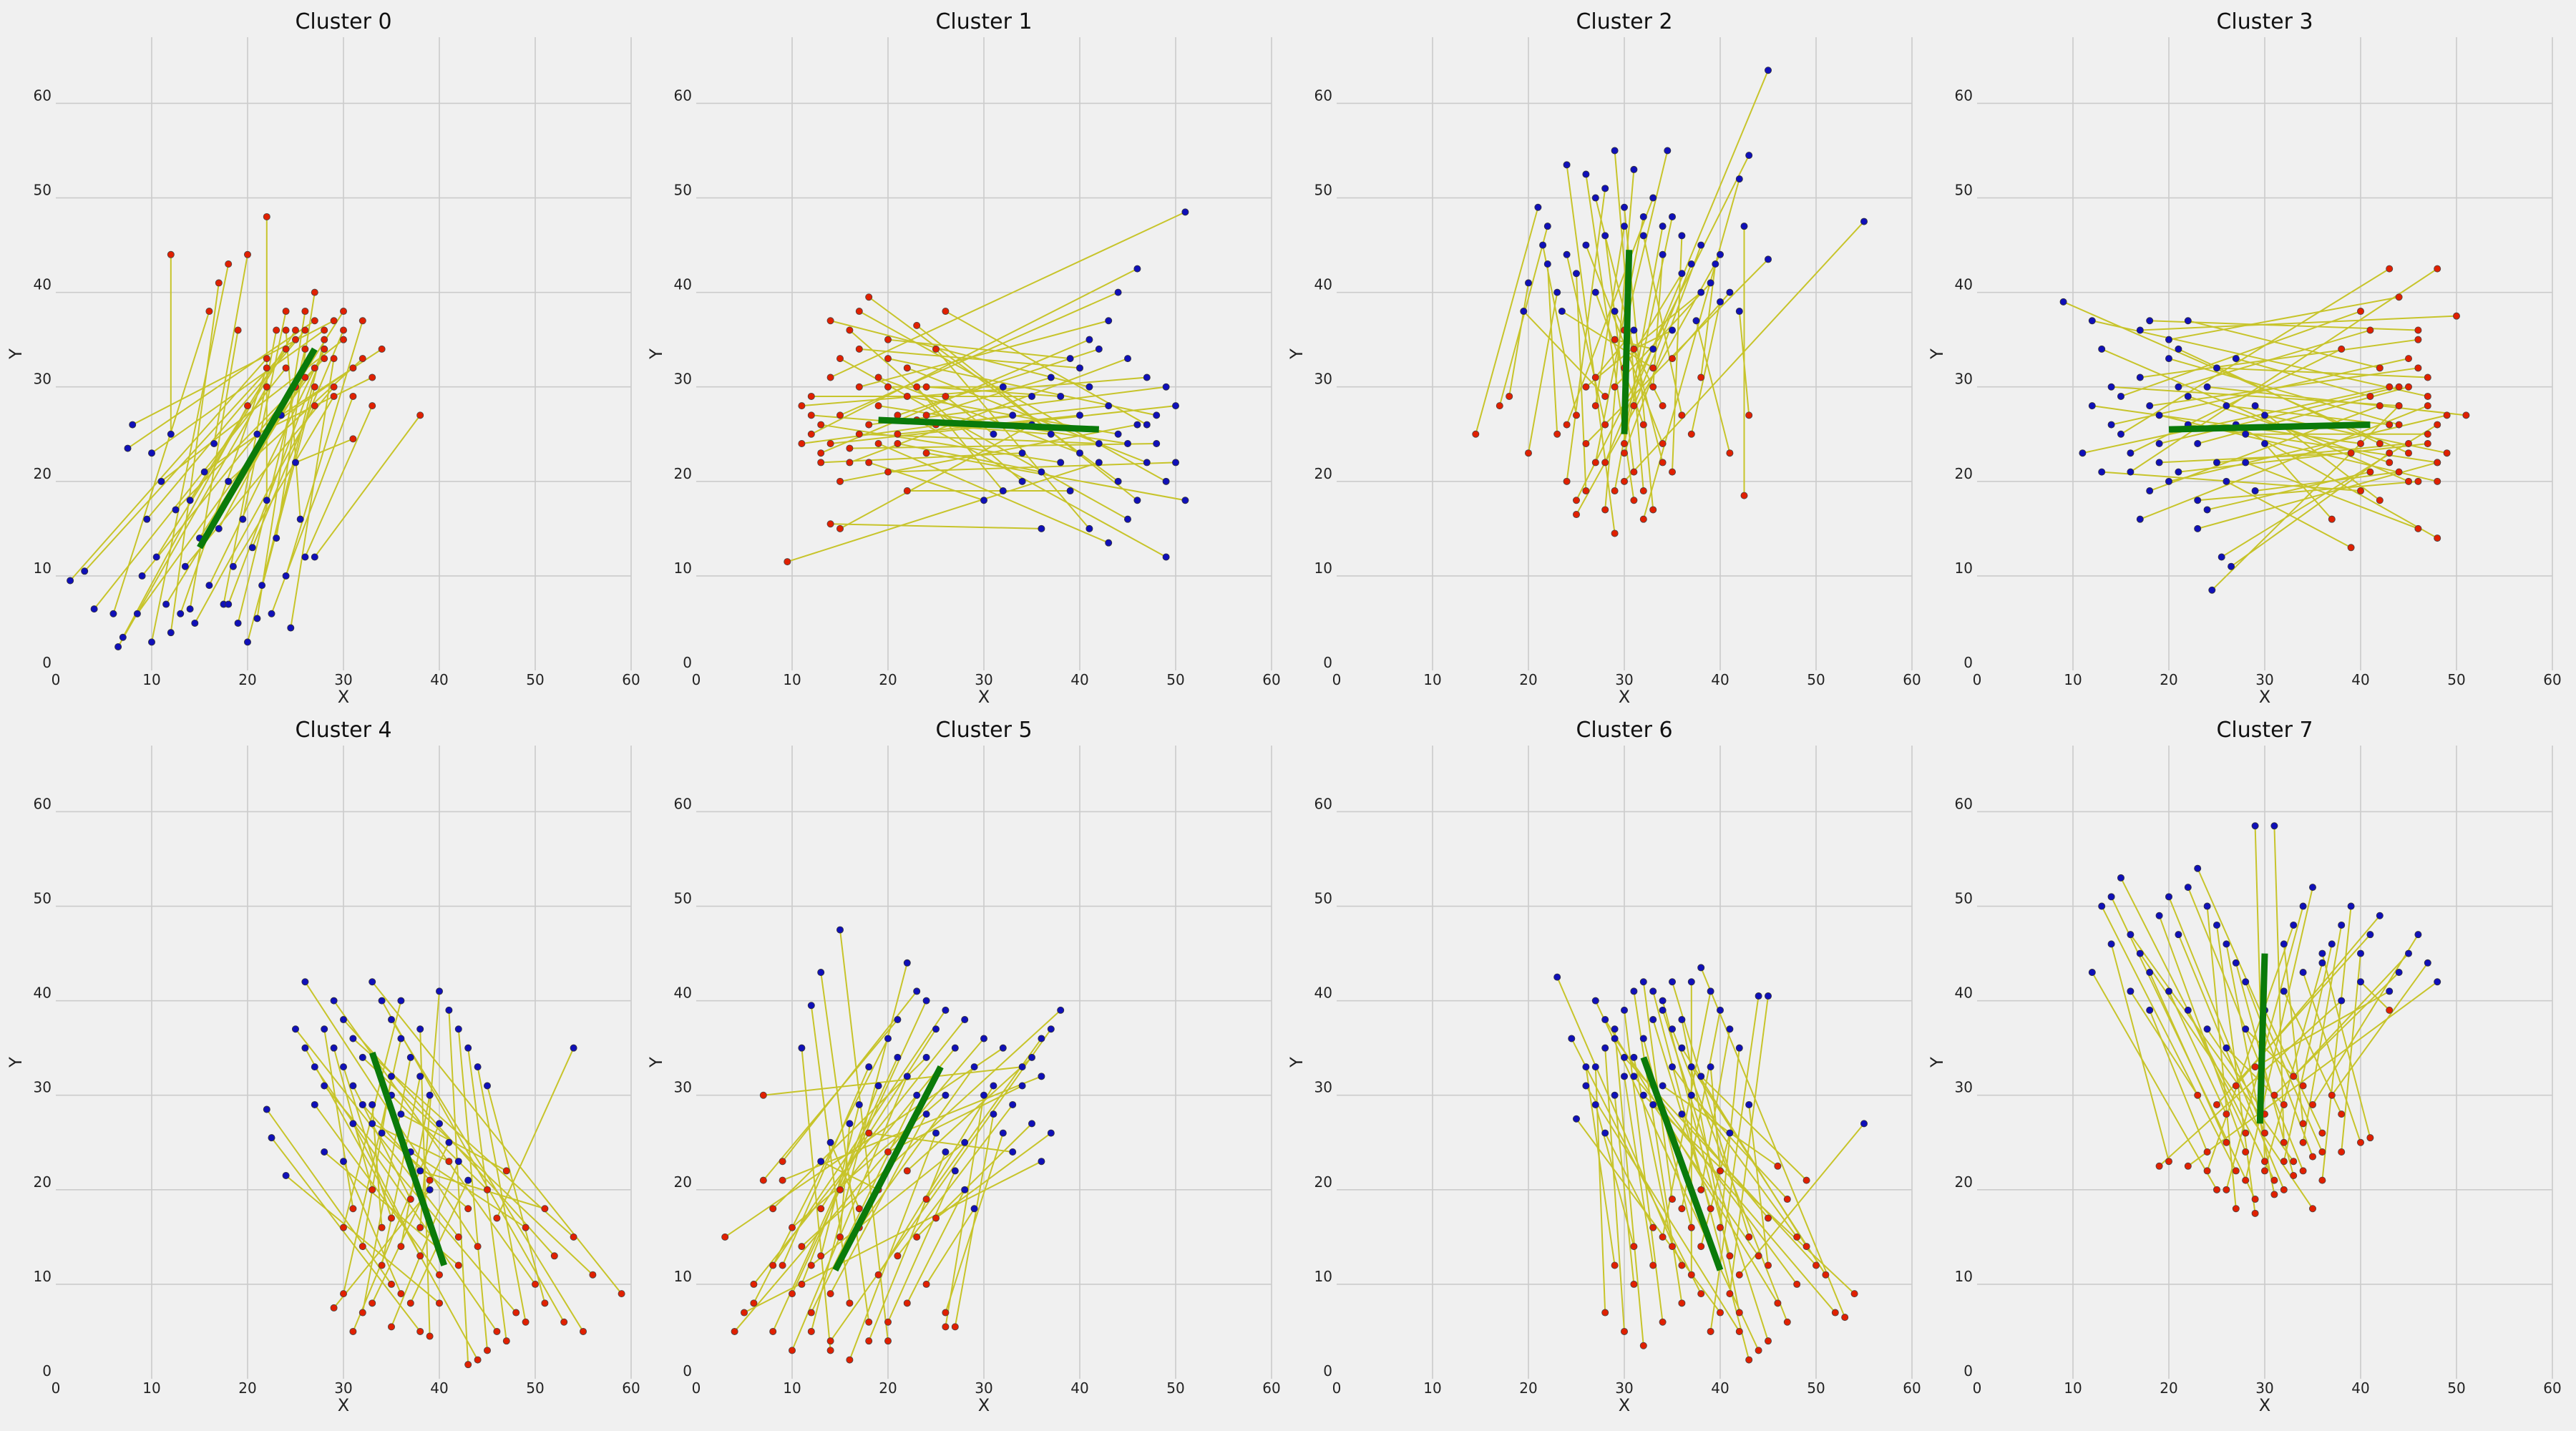  What do you see at coordinates (2456, 679) in the screenshot?
I see `x-tick-label: 50` at bounding box center [2456, 679].